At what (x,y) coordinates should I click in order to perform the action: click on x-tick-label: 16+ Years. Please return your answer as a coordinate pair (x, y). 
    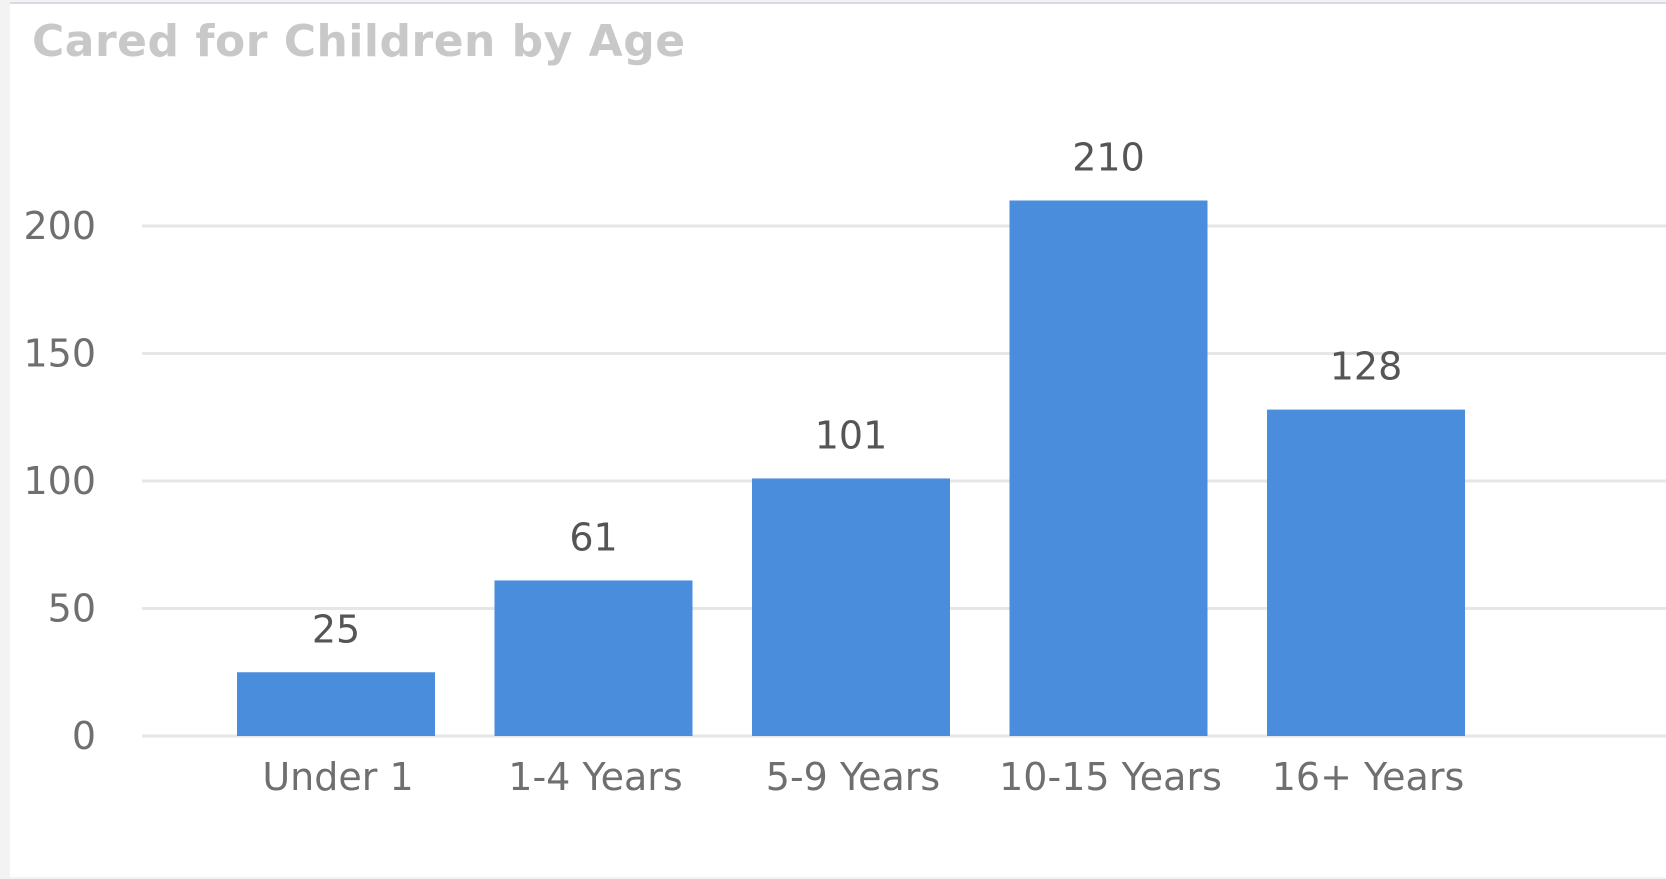
    Looking at the image, I should click on (1368, 777).